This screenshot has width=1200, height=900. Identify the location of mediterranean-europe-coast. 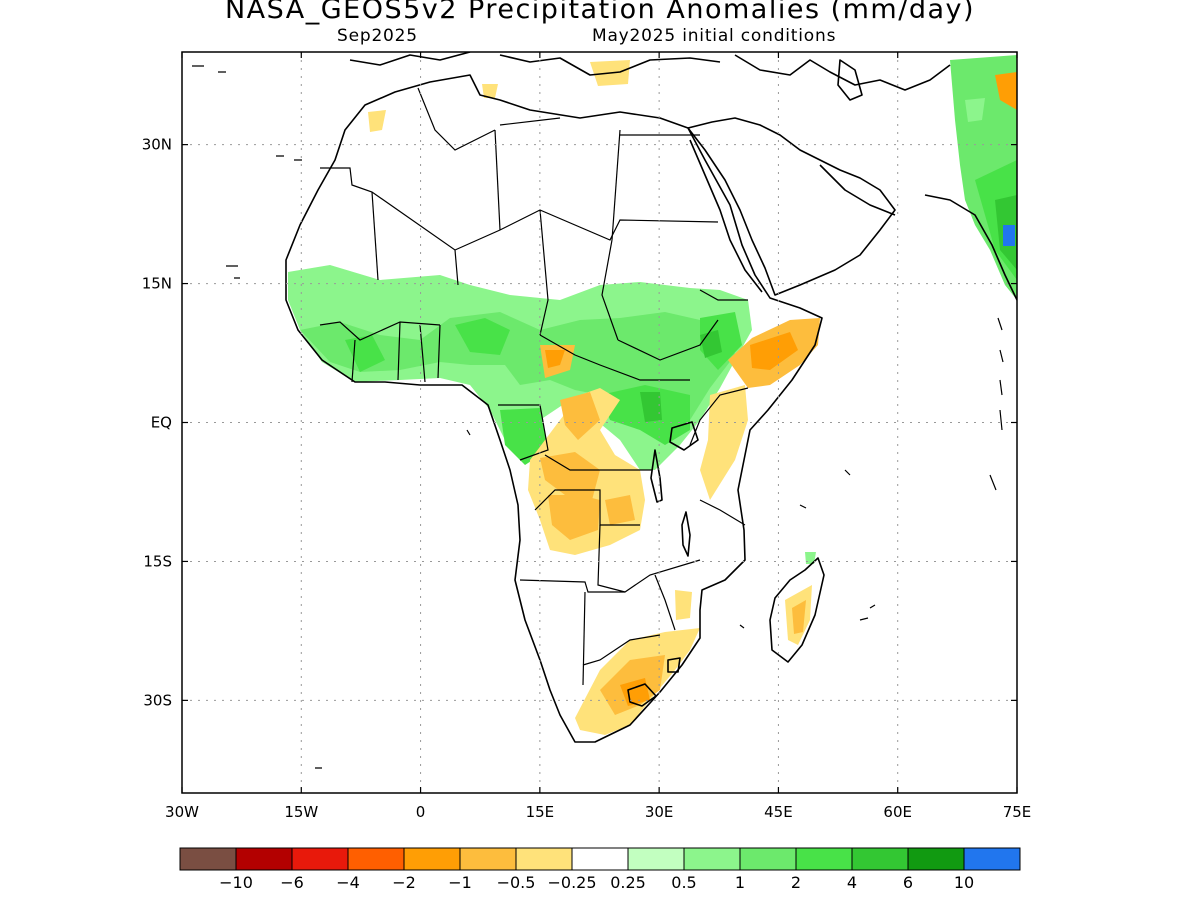
(650, 71).